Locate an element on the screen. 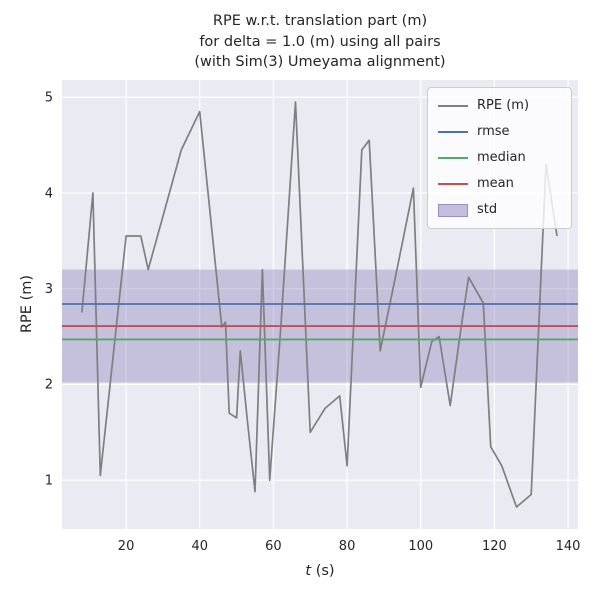 This screenshot has width=600, height=600. x-tick-label: 60 is located at coordinates (273, 546).